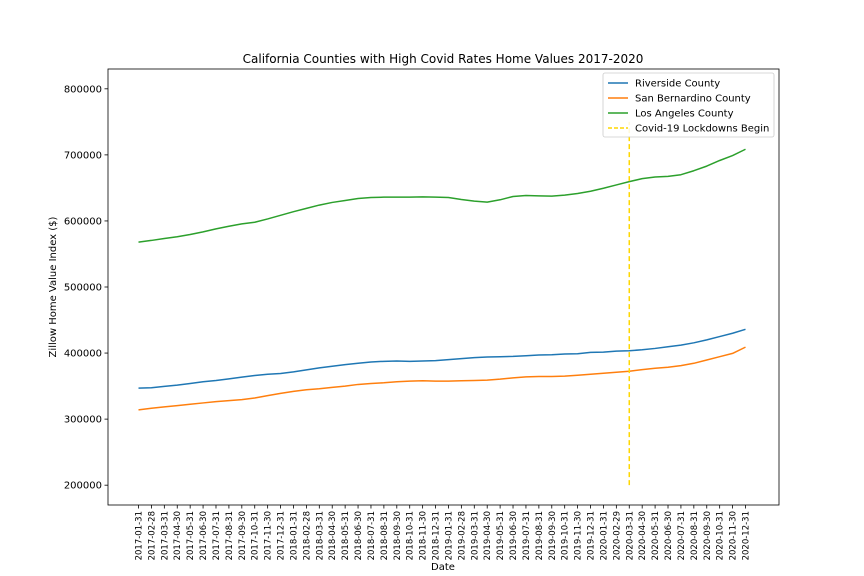  I want to click on x-tick-label: 2020-05-31, so click(656, 535).